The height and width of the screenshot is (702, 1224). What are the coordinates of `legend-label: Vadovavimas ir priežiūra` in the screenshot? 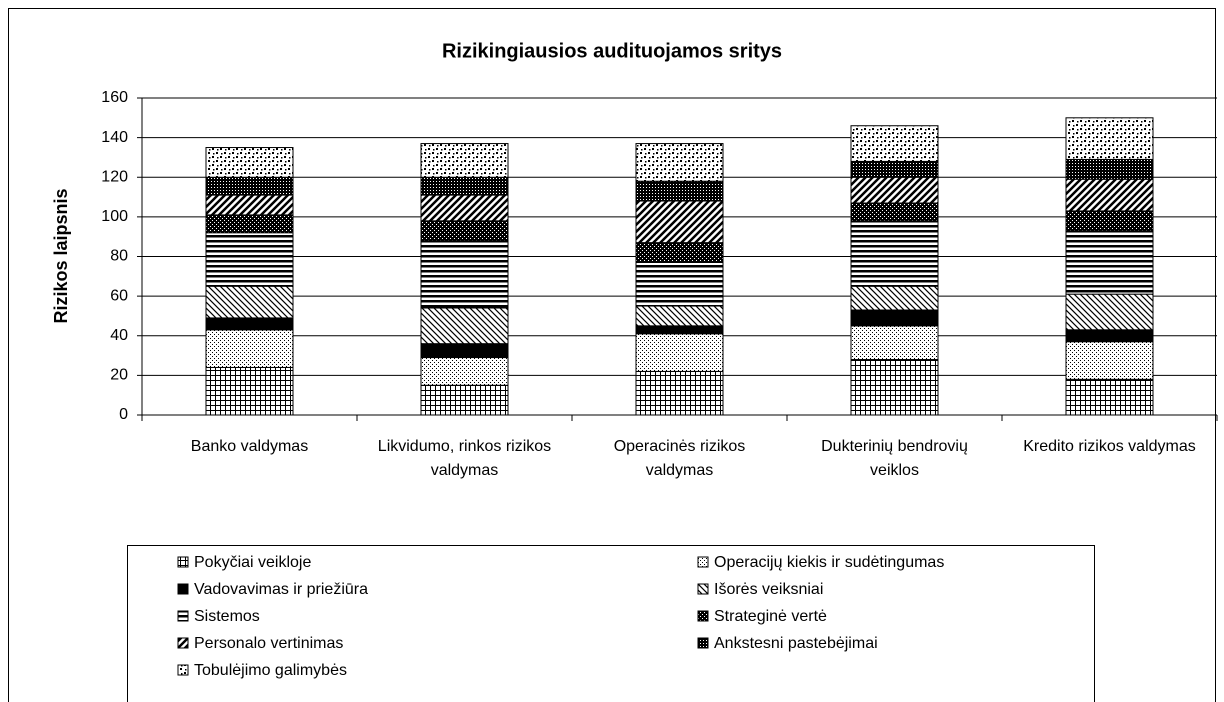 It's located at (281, 589).